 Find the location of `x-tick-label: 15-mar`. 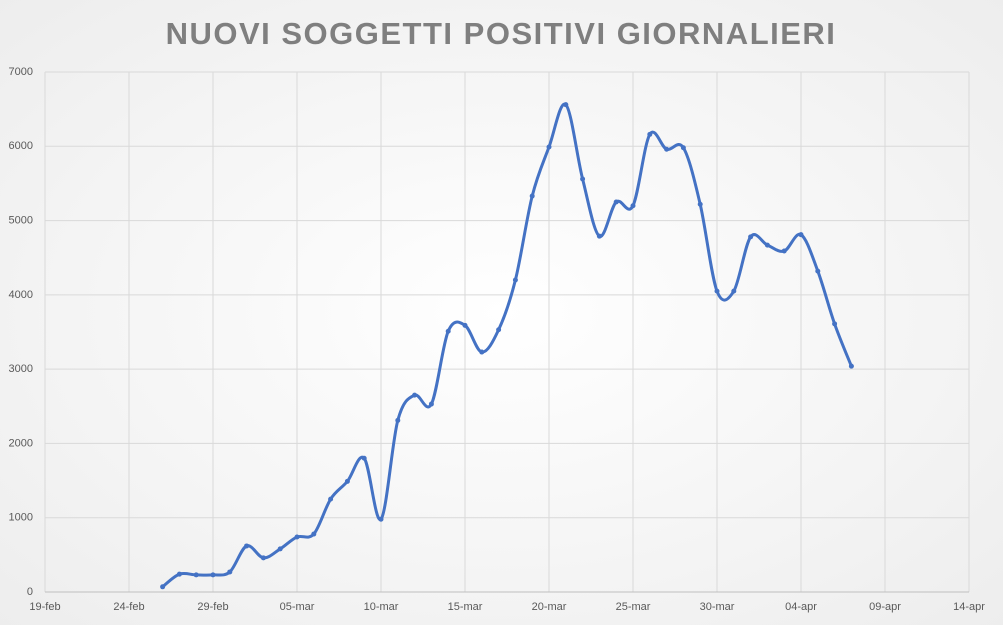

x-tick-label: 15-mar is located at coordinates (465, 607).